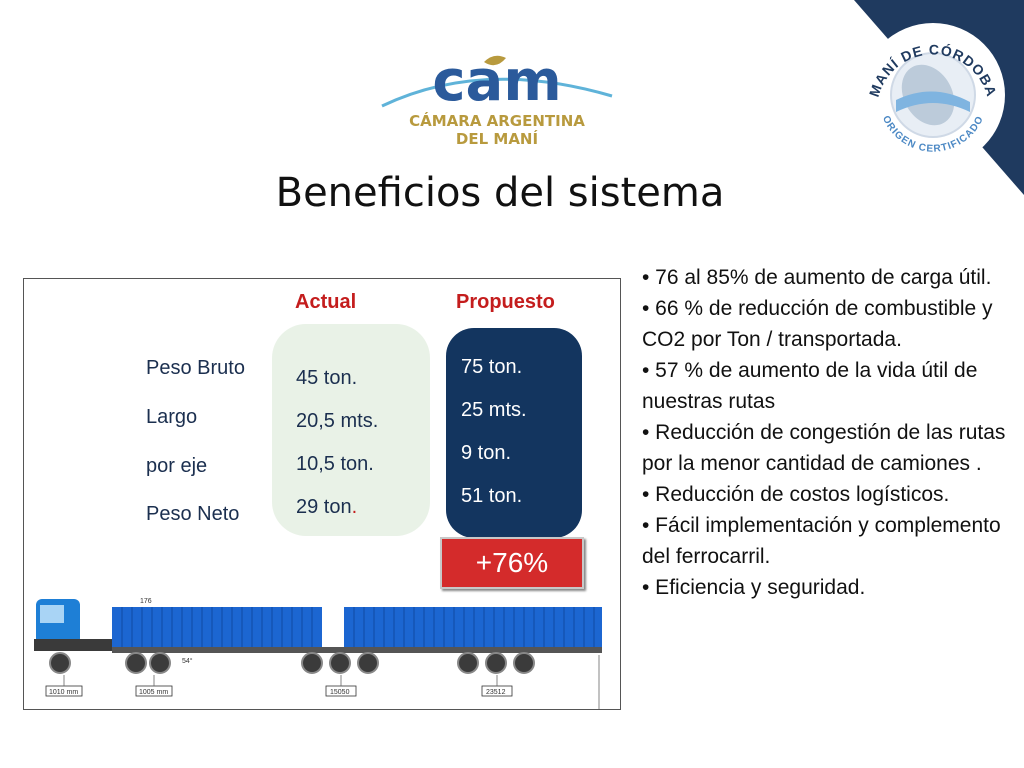  I want to click on actual-gross-weight: 45 ton., so click(327, 378).